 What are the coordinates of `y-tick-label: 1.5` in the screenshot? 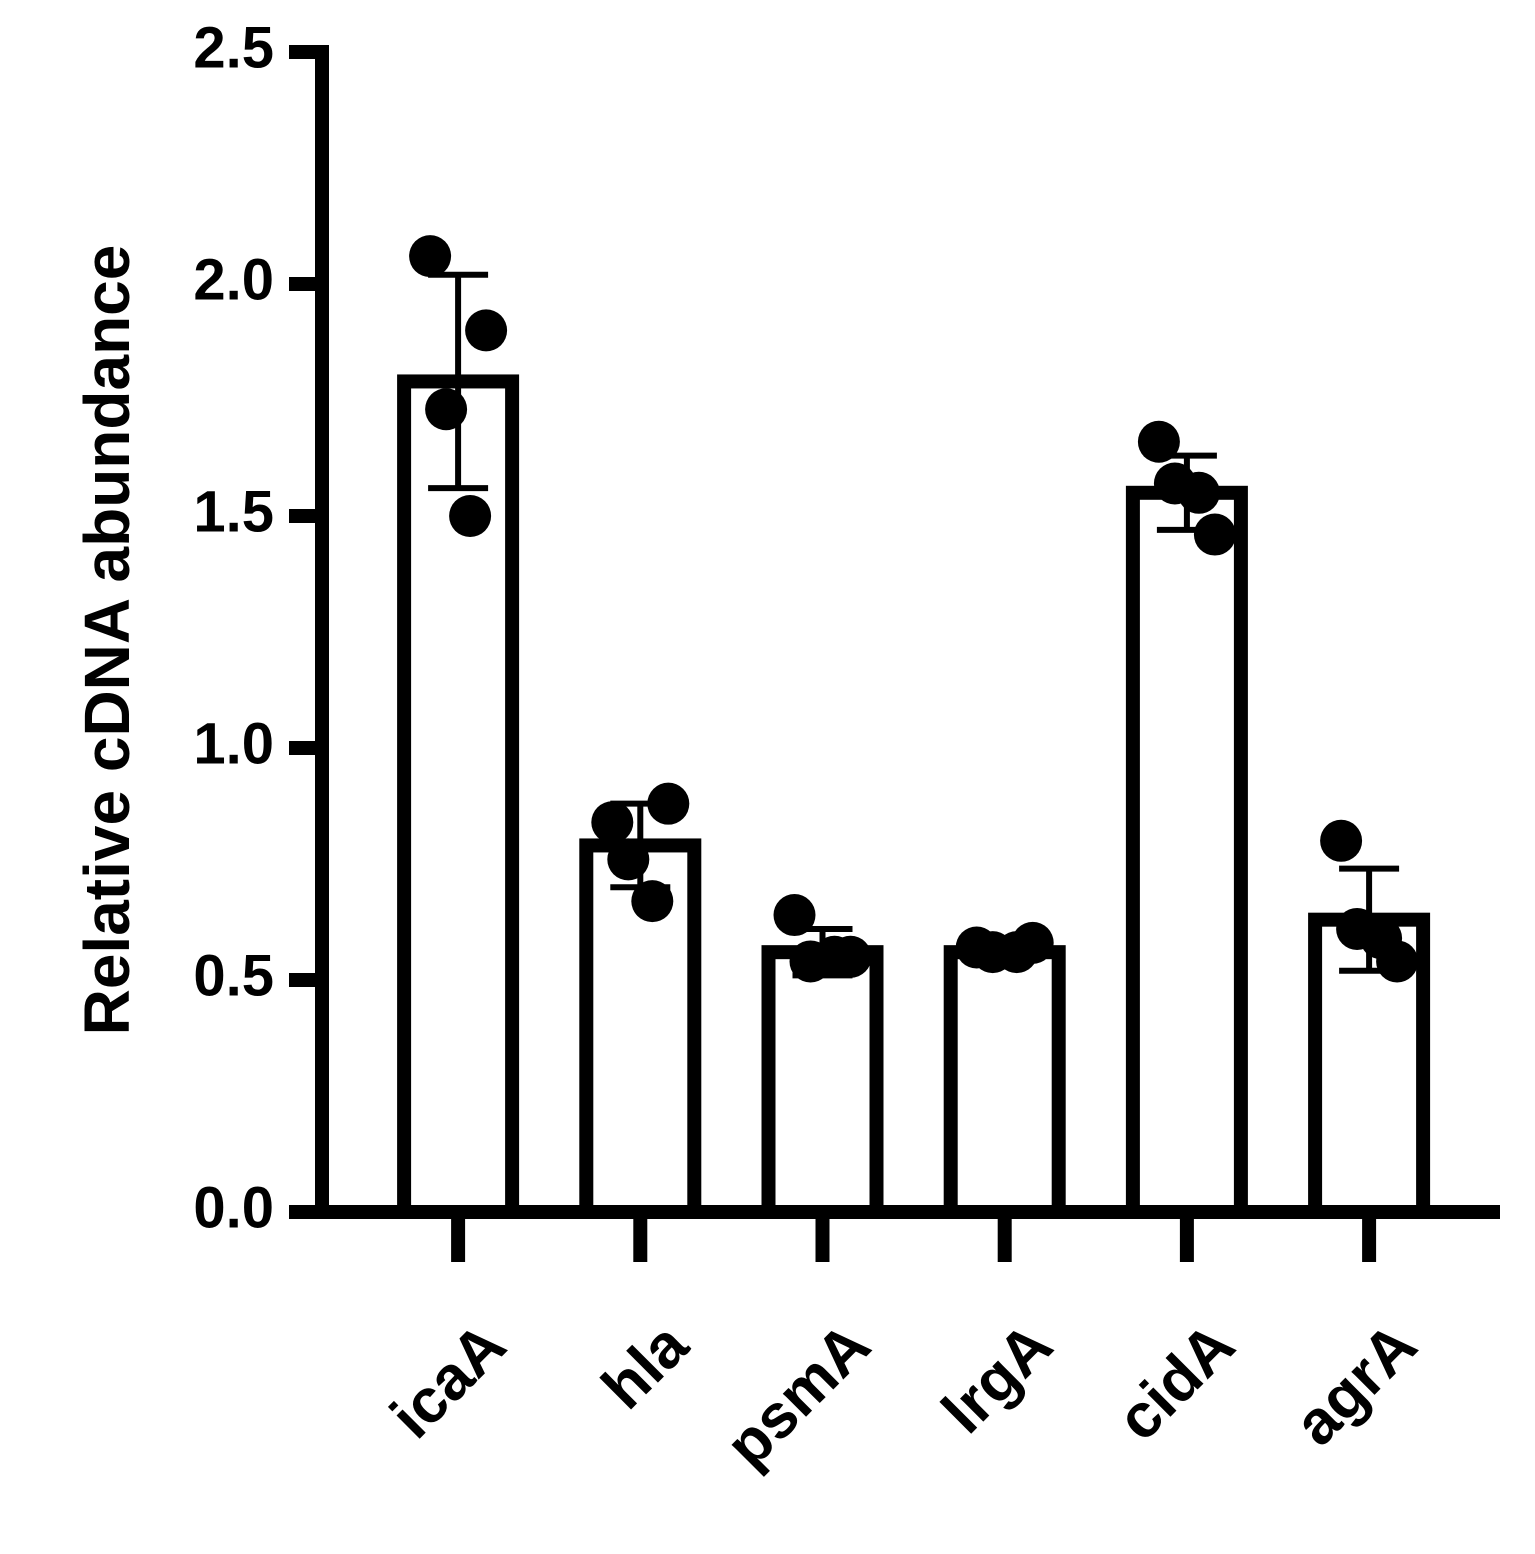 It's located at (233, 511).